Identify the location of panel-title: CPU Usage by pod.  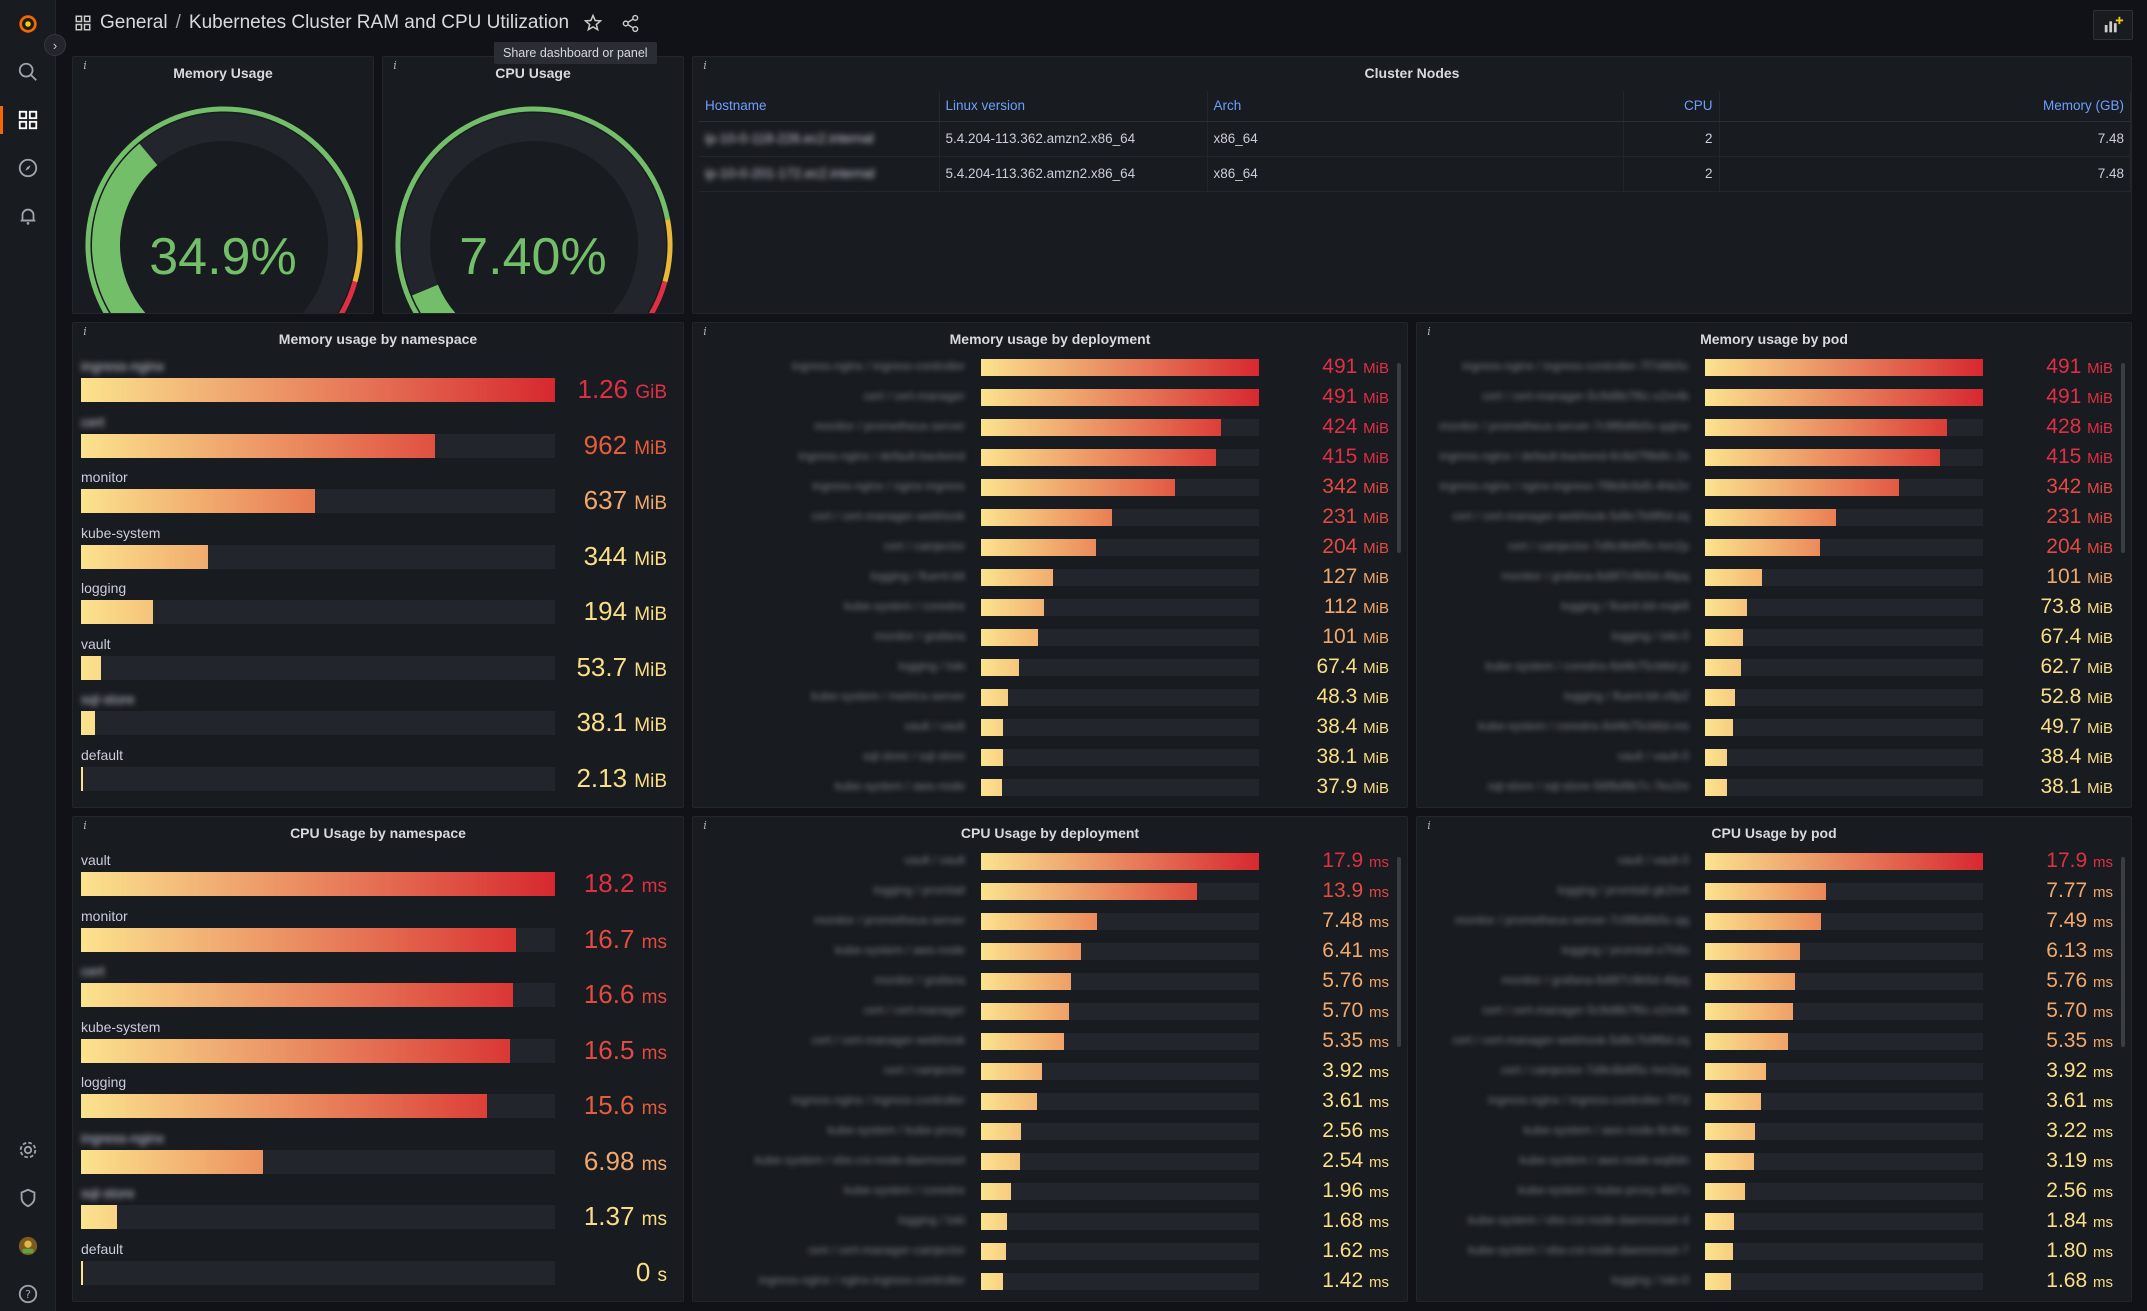
(1774, 833).